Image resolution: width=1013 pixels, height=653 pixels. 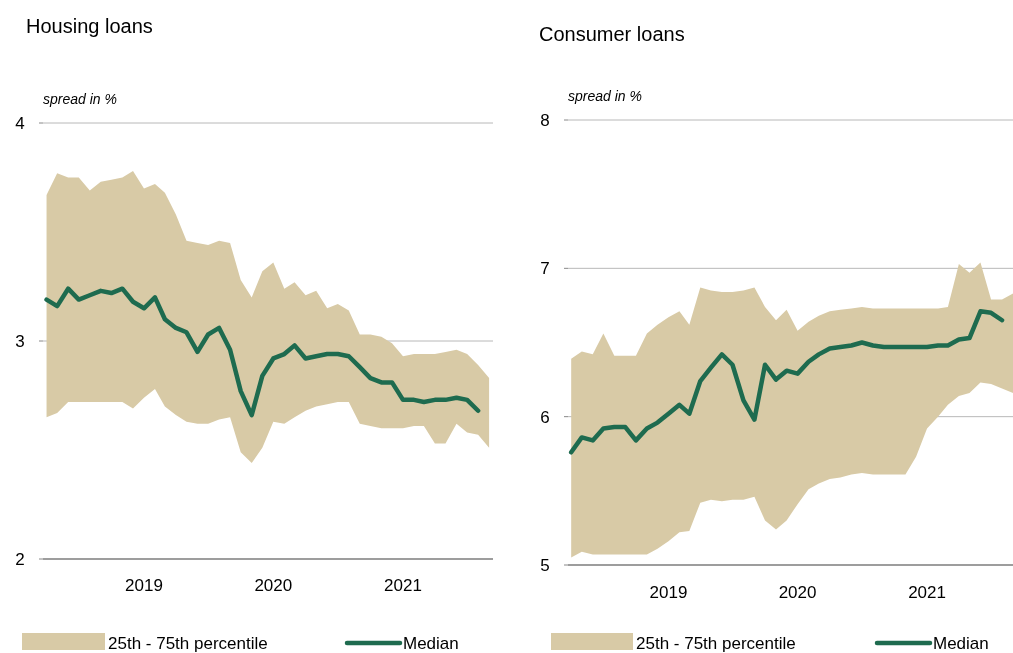 What do you see at coordinates (20, 341) in the screenshot?
I see `y-tick-label: 3` at bounding box center [20, 341].